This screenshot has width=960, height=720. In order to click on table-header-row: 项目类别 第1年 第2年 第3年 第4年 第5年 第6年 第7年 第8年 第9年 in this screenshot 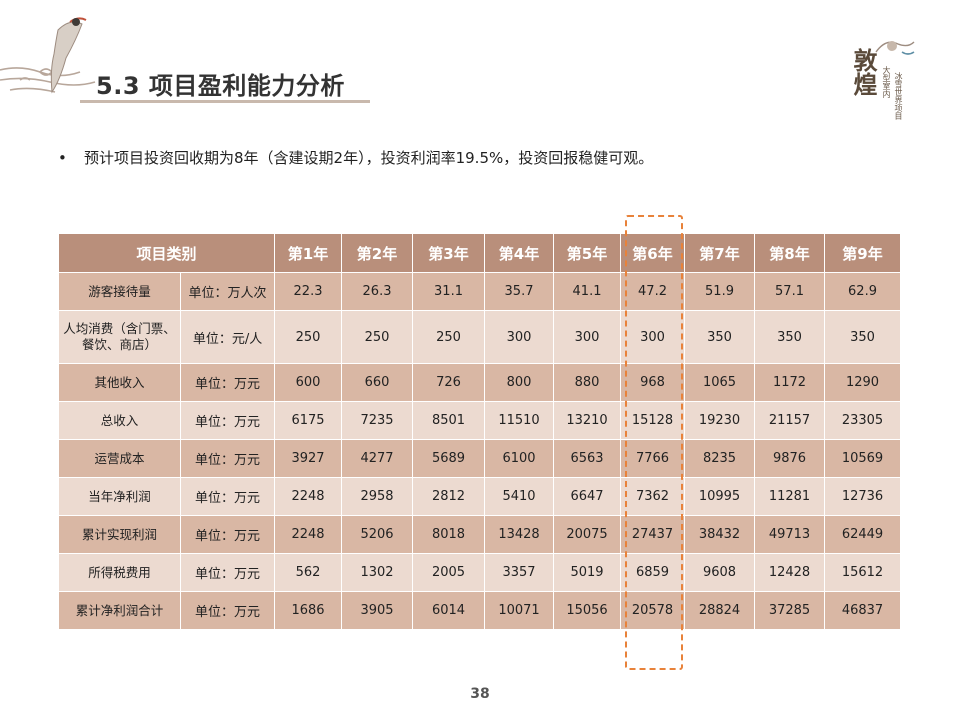, I will do `click(479, 253)`.